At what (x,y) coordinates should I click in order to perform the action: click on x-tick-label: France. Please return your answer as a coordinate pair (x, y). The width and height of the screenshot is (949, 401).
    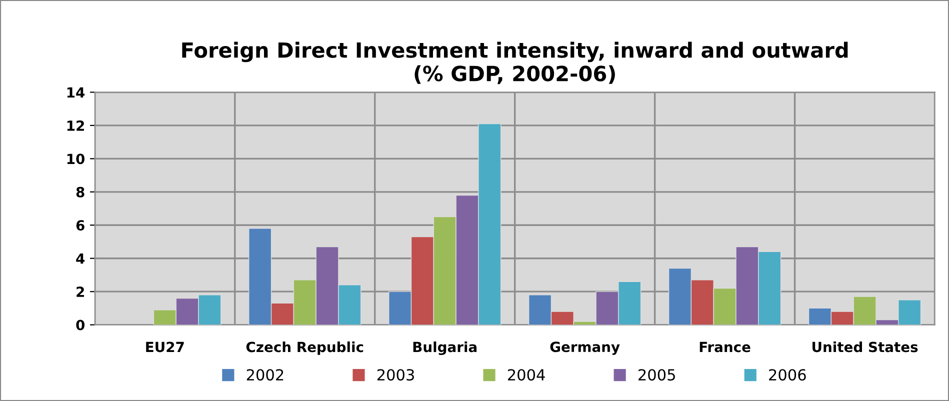
    Looking at the image, I should click on (725, 347).